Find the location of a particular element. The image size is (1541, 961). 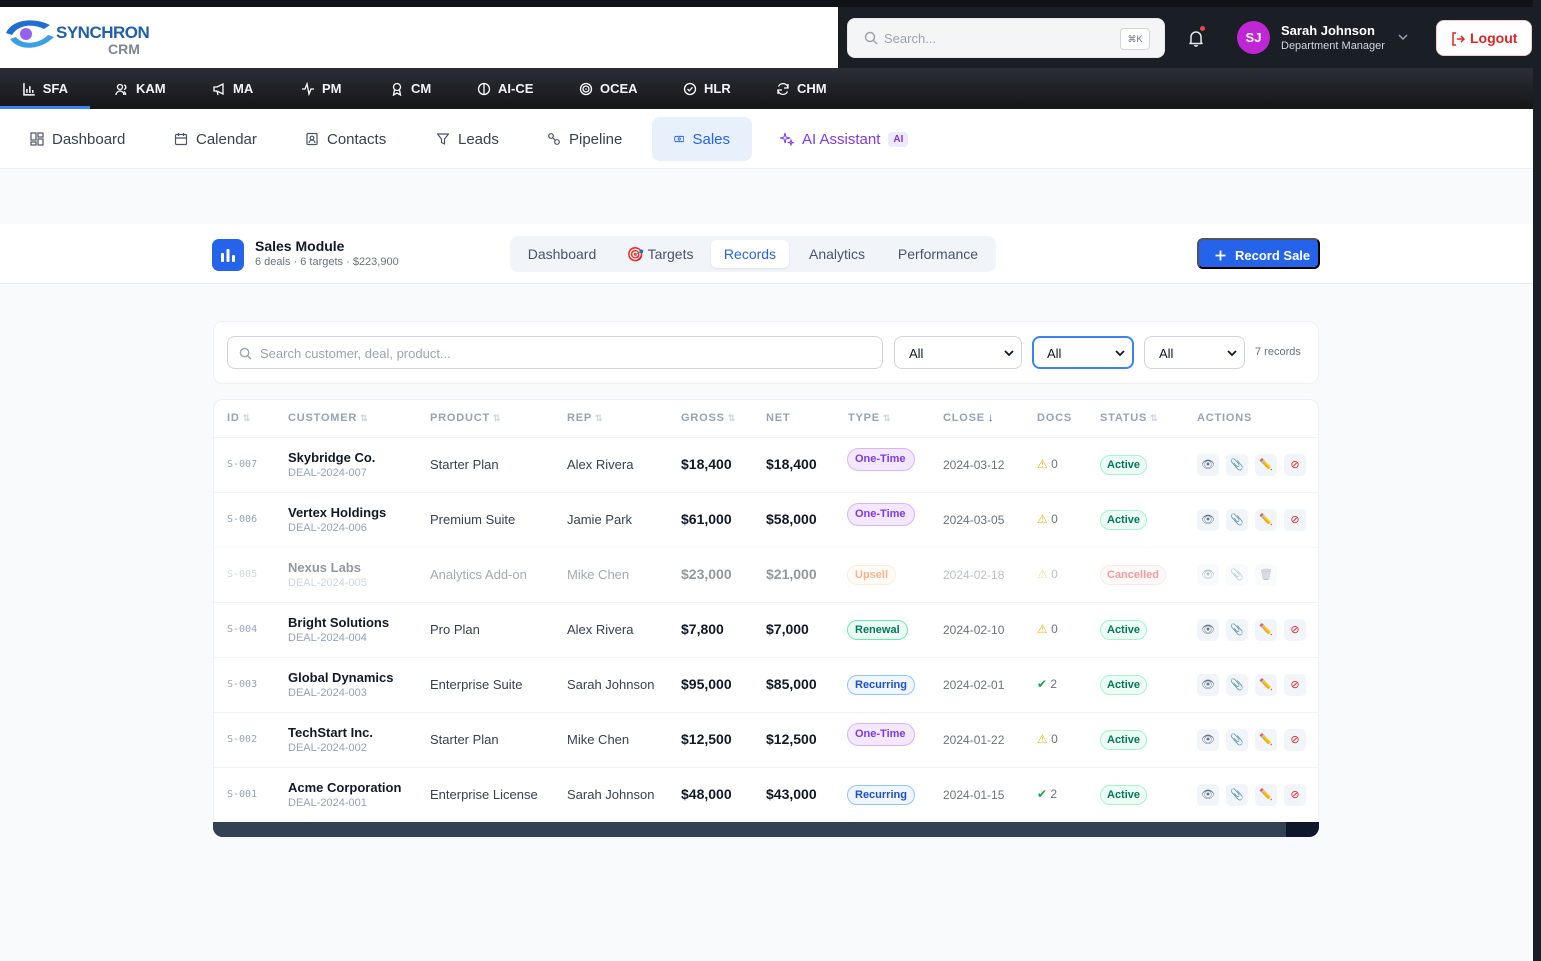

delete-button: 🗑 is located at coordinates (1266, 575).